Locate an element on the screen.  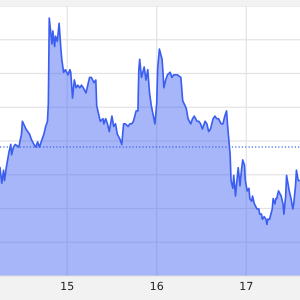
x-tick-label: 17 is located at coordinates (246, 286).